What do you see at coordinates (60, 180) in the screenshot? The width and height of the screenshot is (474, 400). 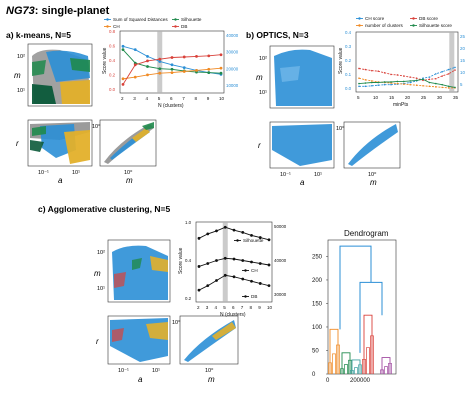 I see `panel-a-xlabel-a: a` at bounding box center [60, 180].